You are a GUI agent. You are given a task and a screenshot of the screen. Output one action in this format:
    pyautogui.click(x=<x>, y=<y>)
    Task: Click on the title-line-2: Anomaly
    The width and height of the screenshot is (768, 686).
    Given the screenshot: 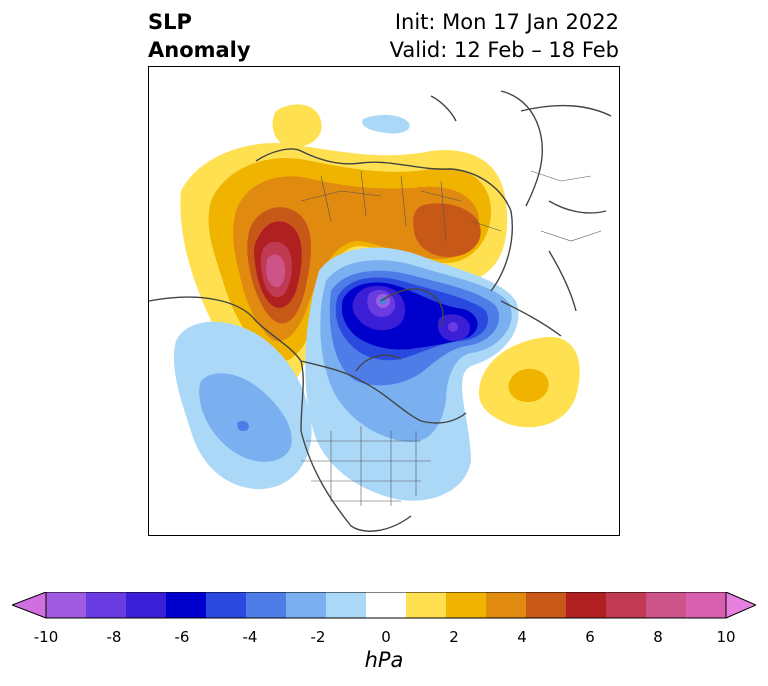 What is the action you would take?
    pyautogui.click(x=199, y=50)
    